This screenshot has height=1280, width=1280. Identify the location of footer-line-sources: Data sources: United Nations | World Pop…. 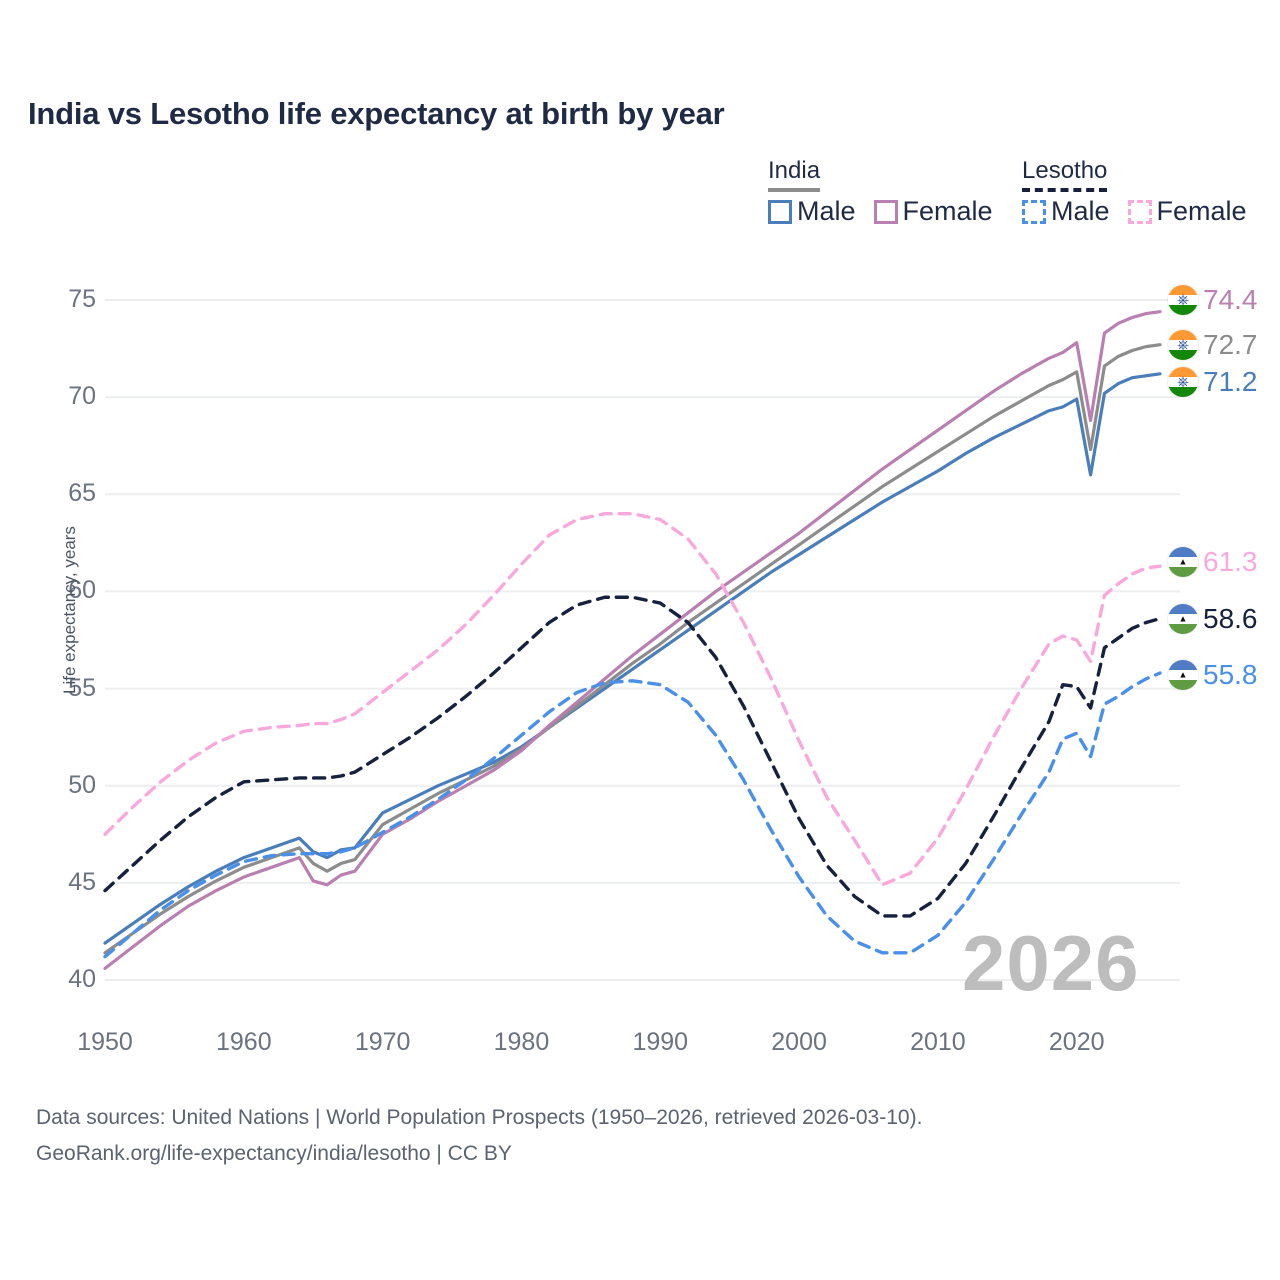
(479, 1117).